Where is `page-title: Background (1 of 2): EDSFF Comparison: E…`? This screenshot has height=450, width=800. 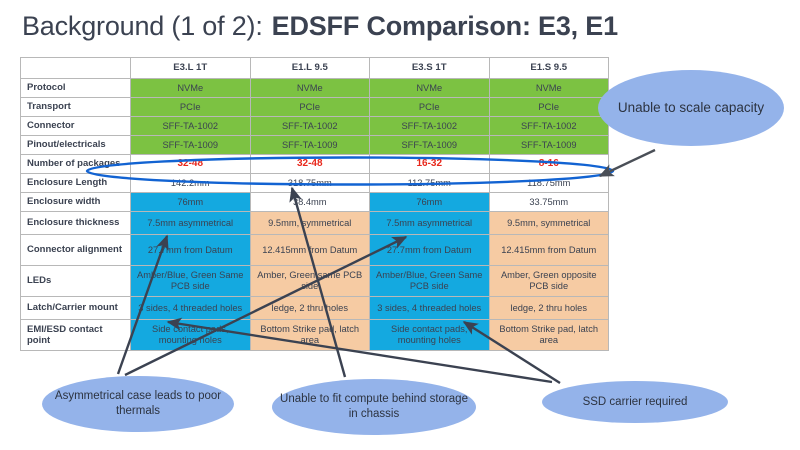
page-title: Background (1 of 2): EDSFF Comparison: E… is located at coordinates (402, 26).